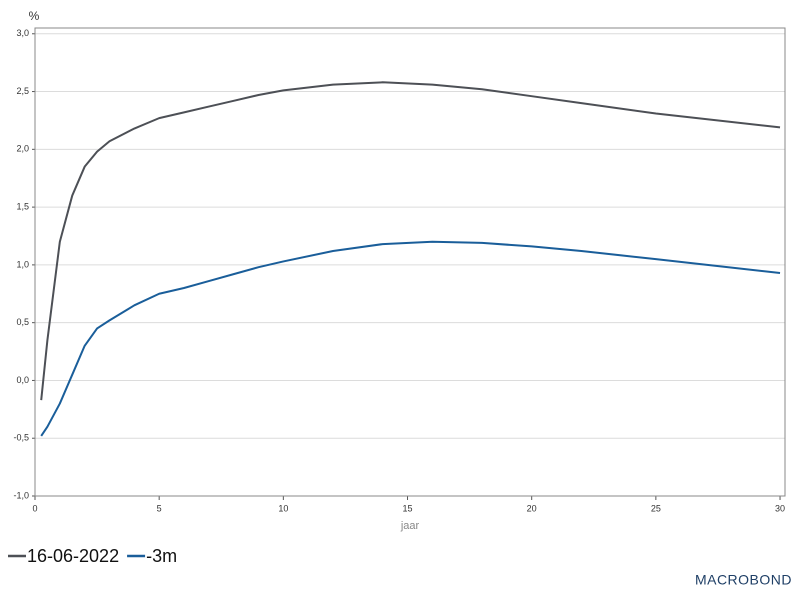  Describe the element at coordinates (22, 33) in the screenshot. I see `y-tick-label: 3,0` at that location.